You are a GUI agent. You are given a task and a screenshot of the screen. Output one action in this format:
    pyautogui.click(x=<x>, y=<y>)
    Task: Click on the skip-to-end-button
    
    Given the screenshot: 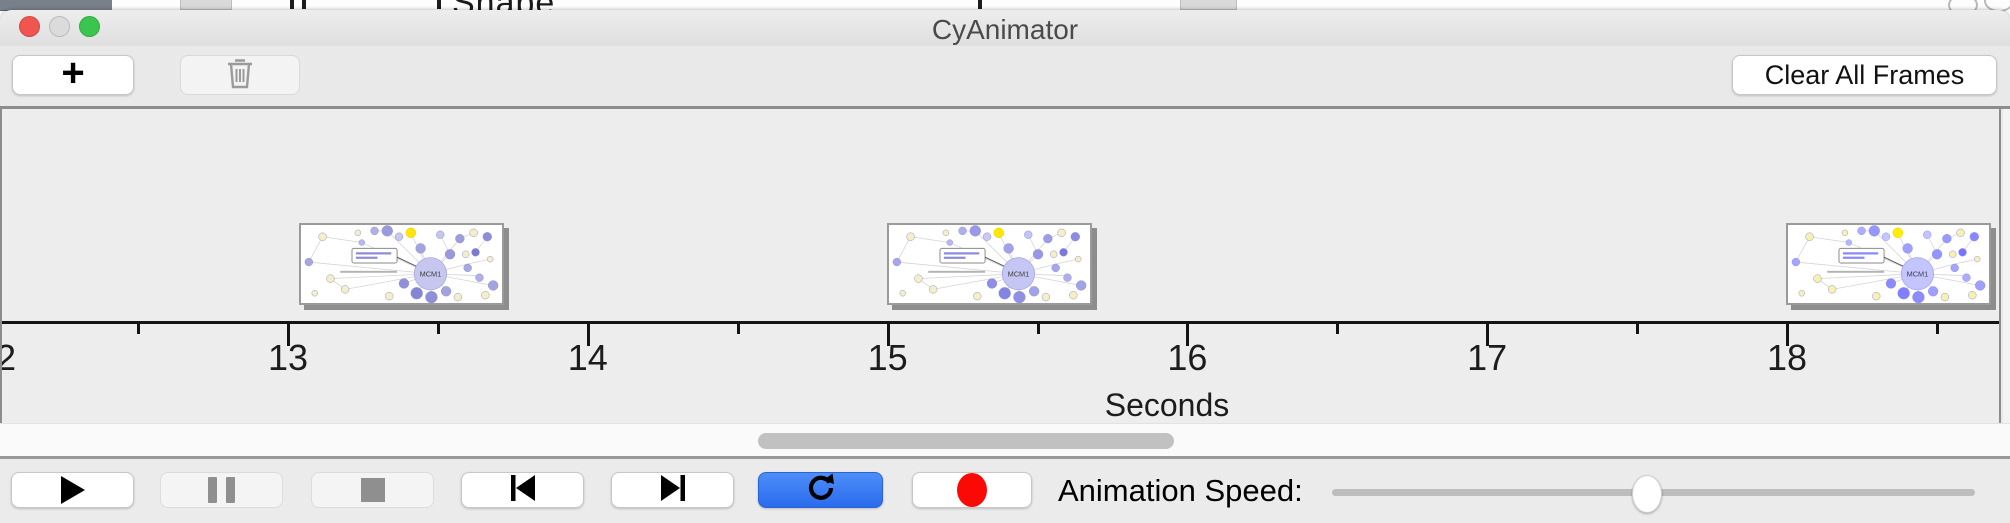 What is the action you would take?
    pyautogui.click(x=672, y=490)
    